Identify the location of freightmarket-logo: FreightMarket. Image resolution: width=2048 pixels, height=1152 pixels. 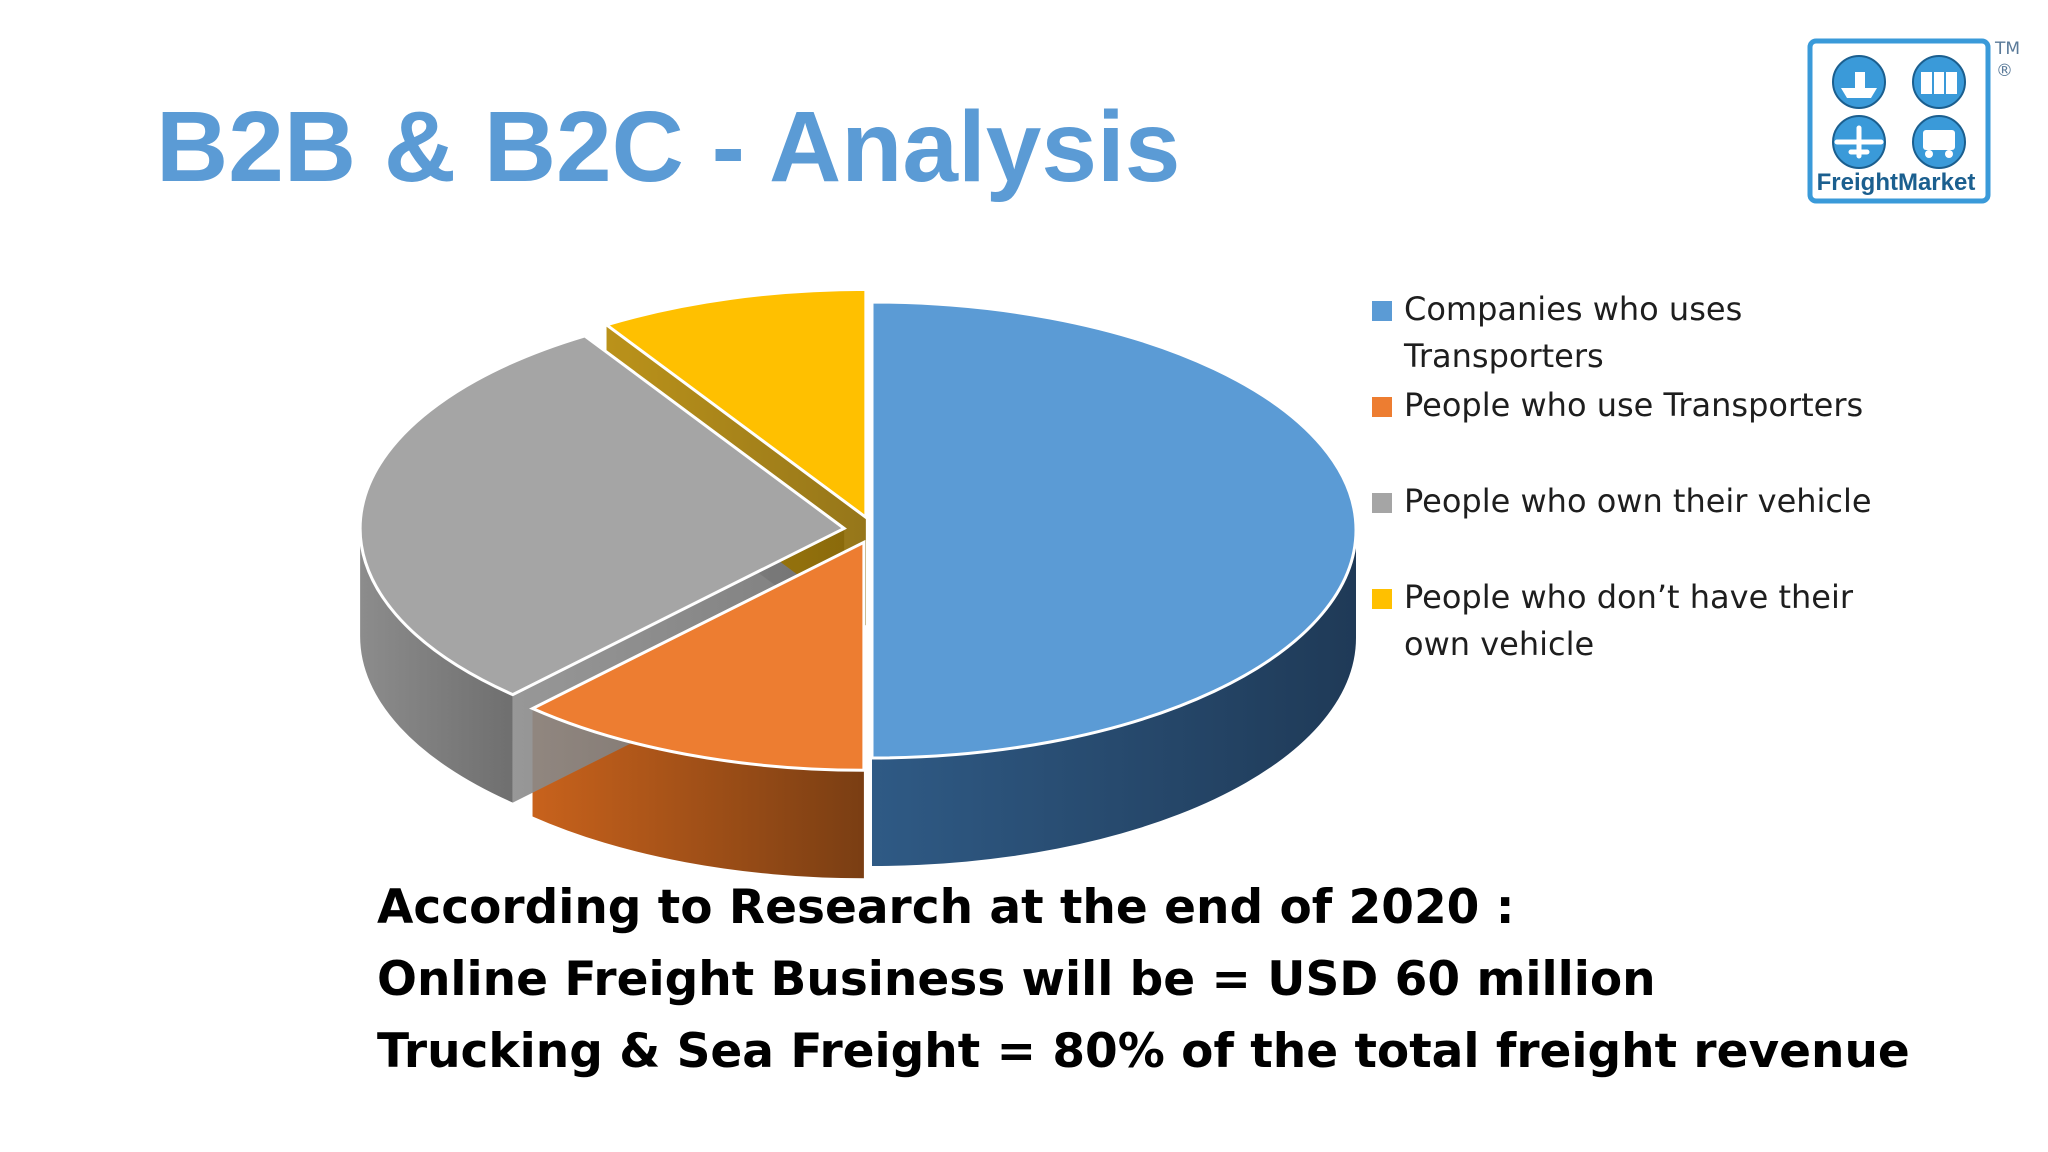
(1899, 121).